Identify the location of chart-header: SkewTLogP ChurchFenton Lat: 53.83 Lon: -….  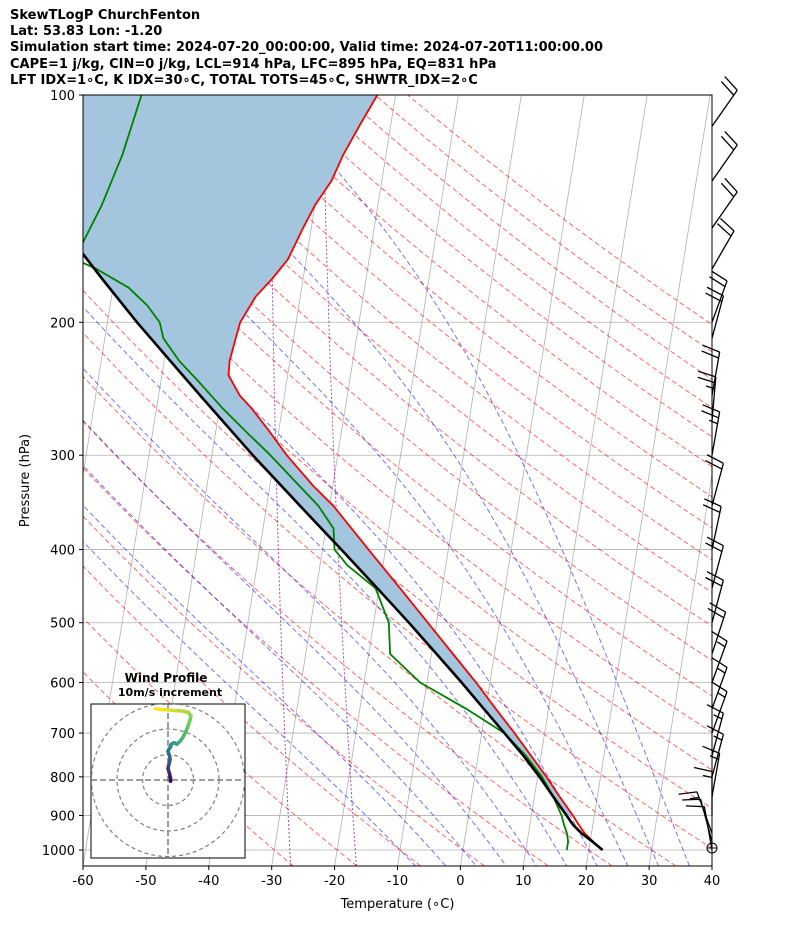
(306, 48).